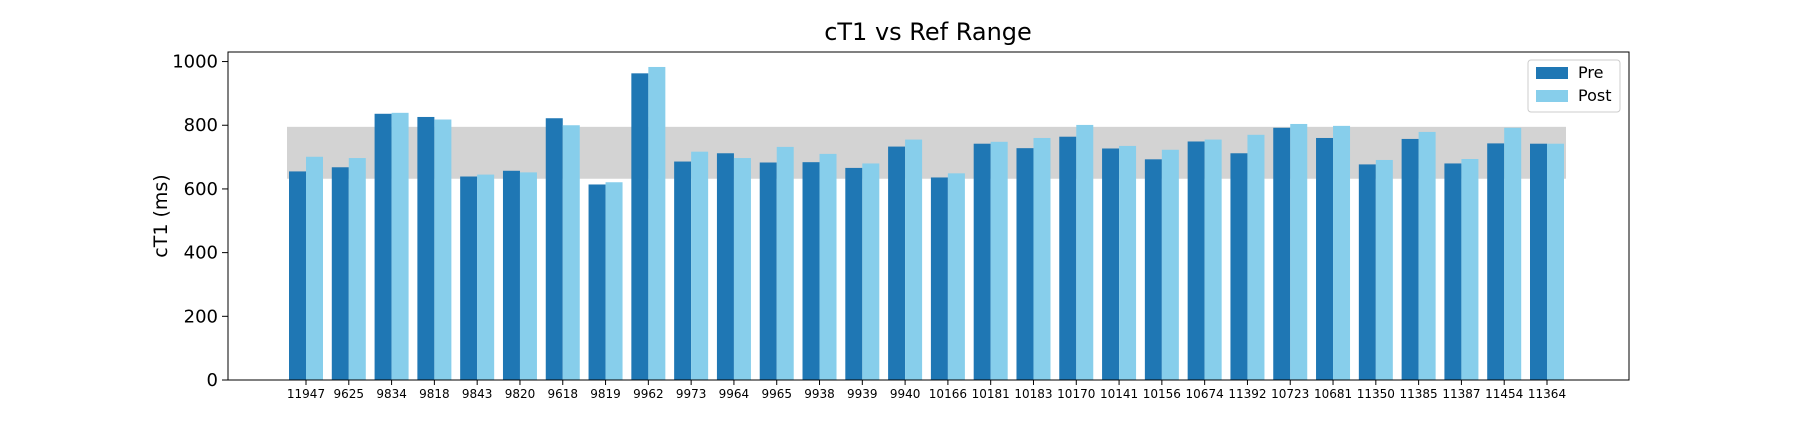  Describe the element at coordinates (905, 394) in the screenshot. I see `x-tick-label-9940: 9940` at that location.